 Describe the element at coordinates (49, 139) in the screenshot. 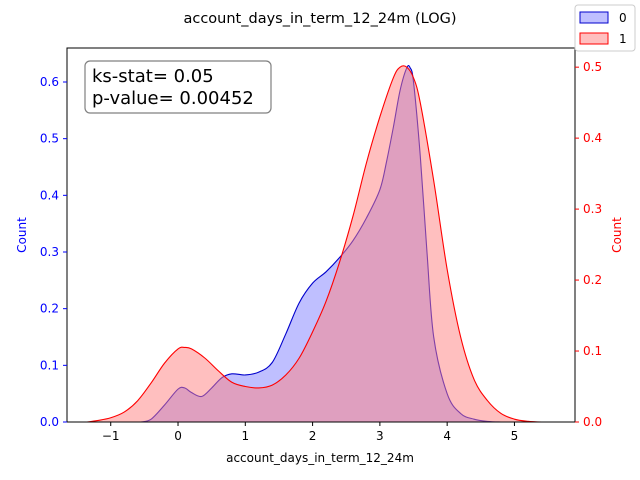

I see `y-left-tick-label: 0.5` at that location.